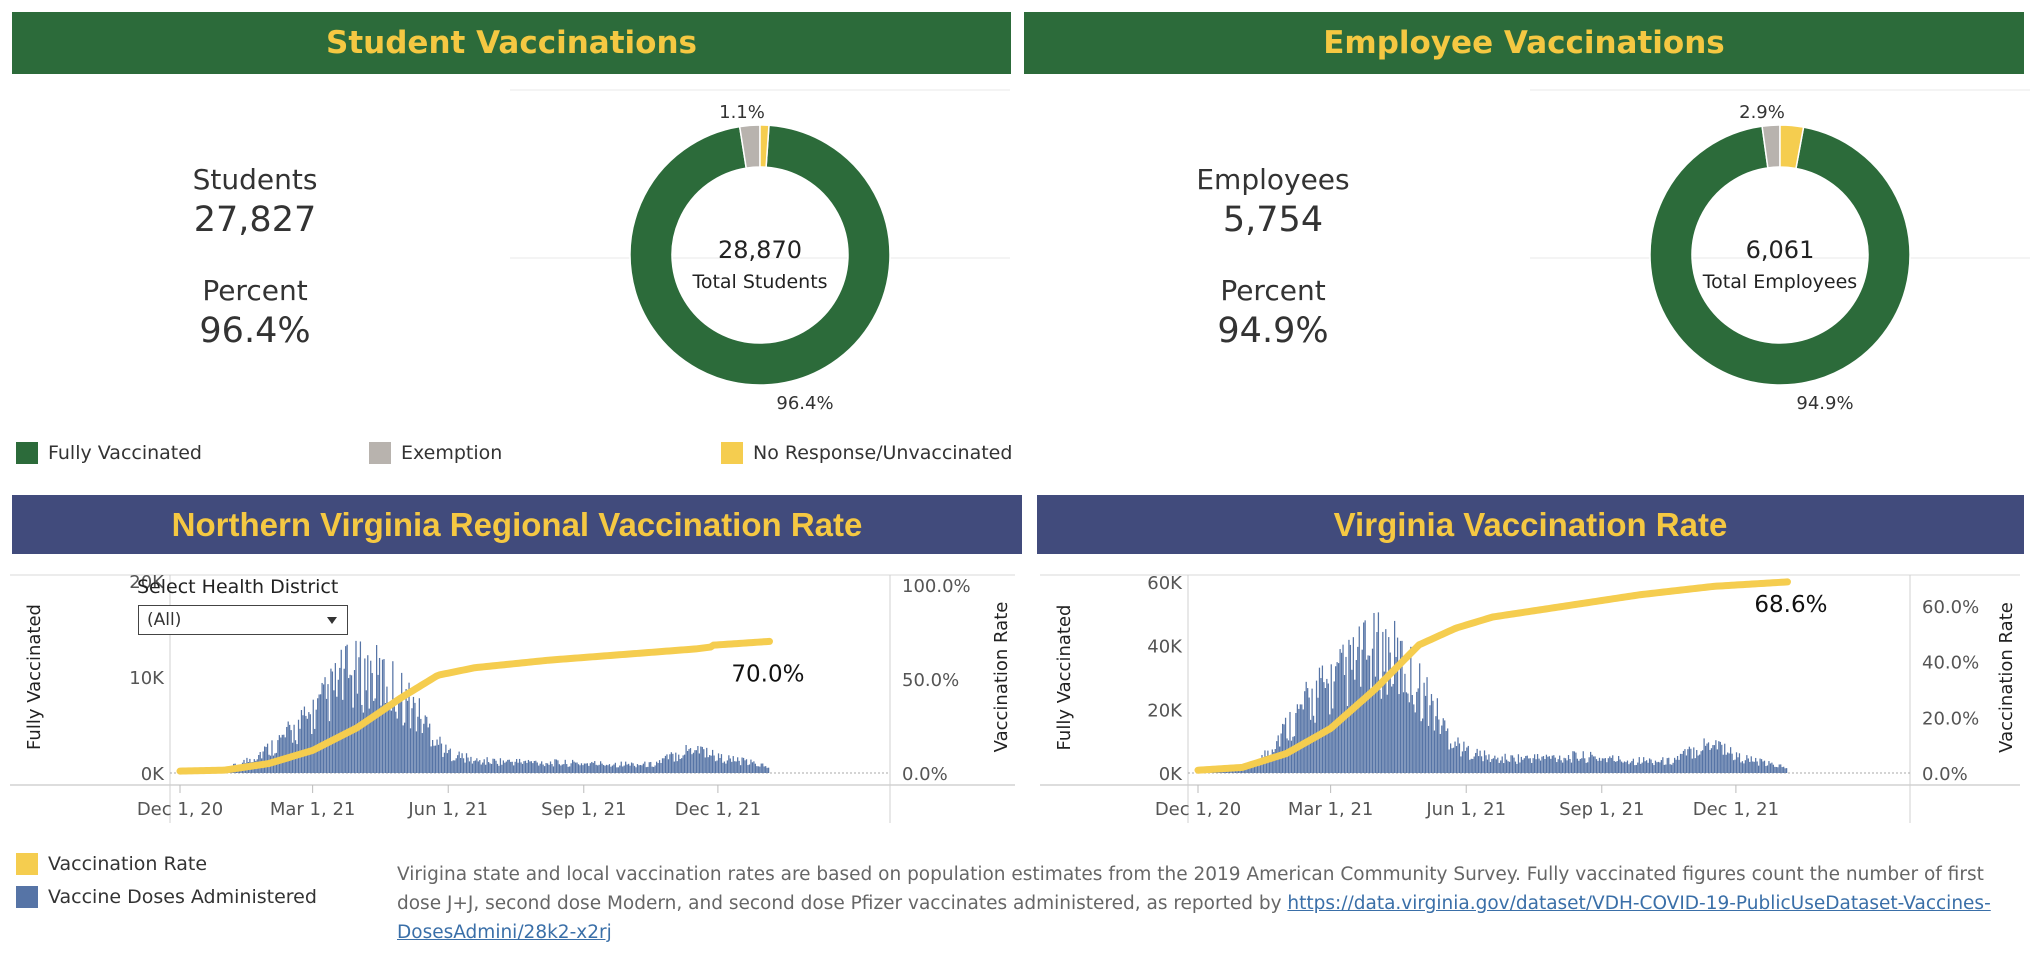  Describe the element at coordinates (1950, 718) in the screenshot. I see `y2-tick-label: 20.0%` at that location.